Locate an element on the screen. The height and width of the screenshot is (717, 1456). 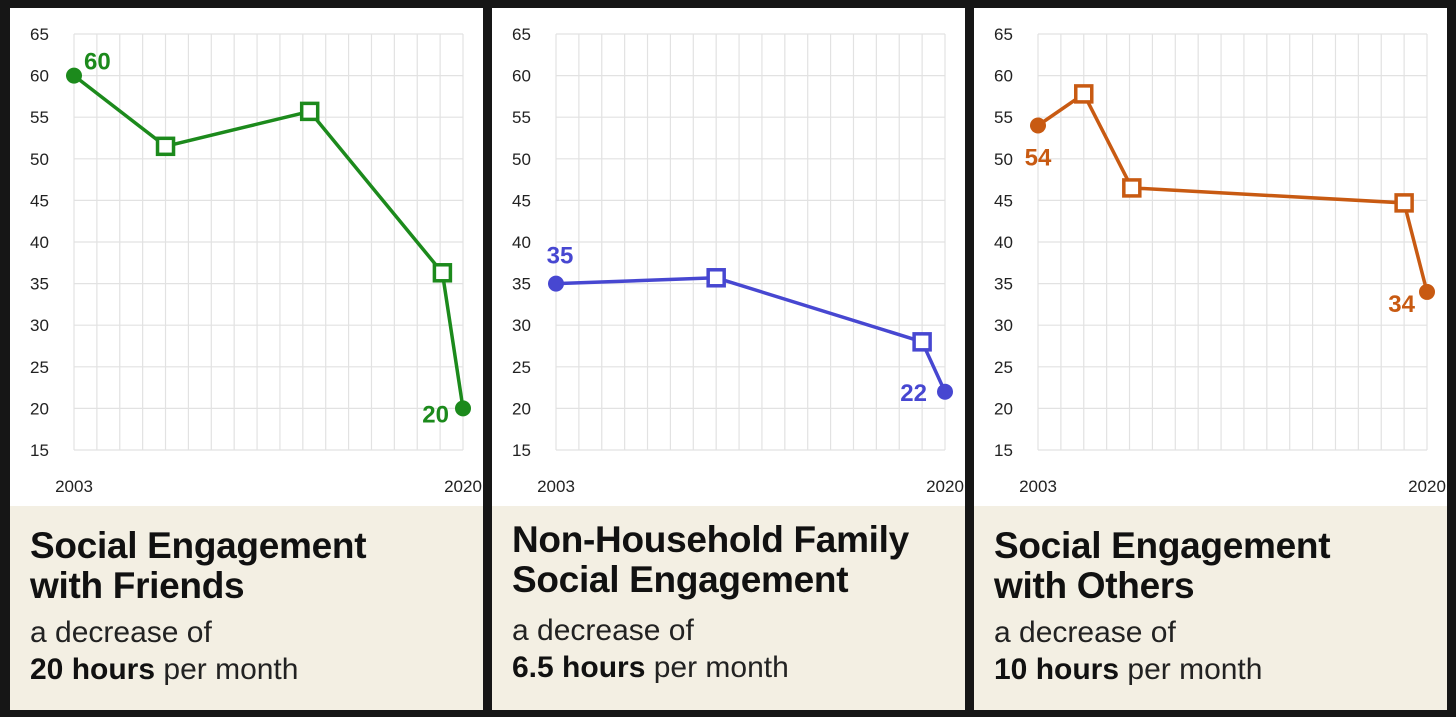
chart-title: Social Engagement with Others is located at coordinates (1214, 566).